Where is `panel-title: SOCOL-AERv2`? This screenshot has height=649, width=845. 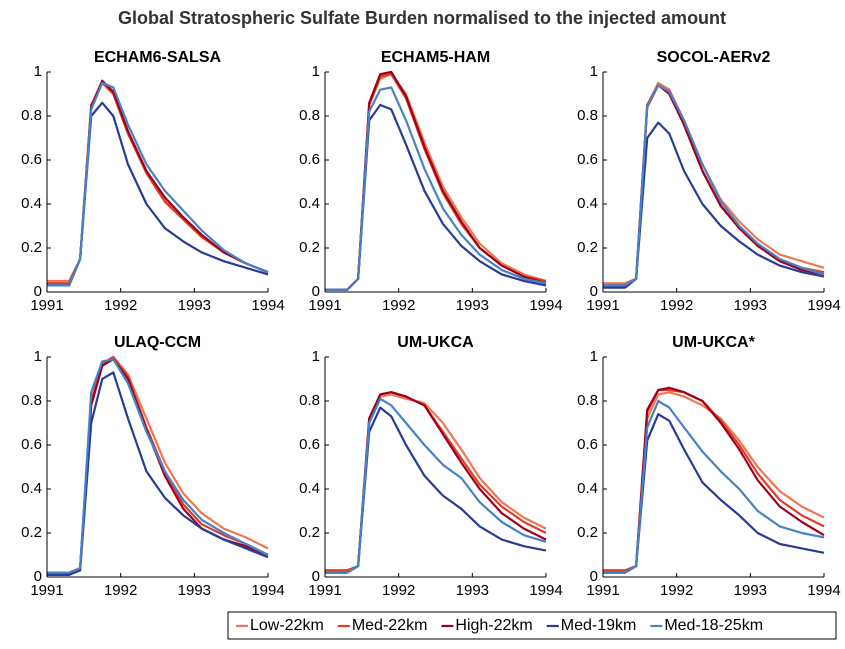 panel-title: SOCOL-AERv2 is located at coordinates (714, 57).